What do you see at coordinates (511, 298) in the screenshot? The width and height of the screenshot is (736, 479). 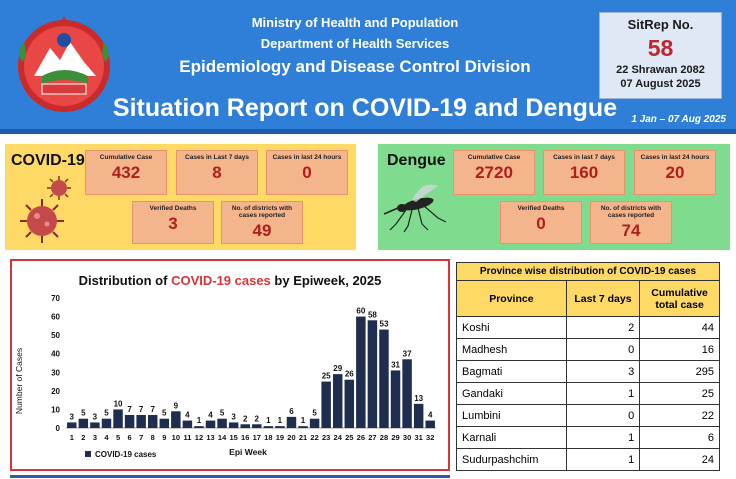 I see `header-province: Province` at bounding box center [511, 298].